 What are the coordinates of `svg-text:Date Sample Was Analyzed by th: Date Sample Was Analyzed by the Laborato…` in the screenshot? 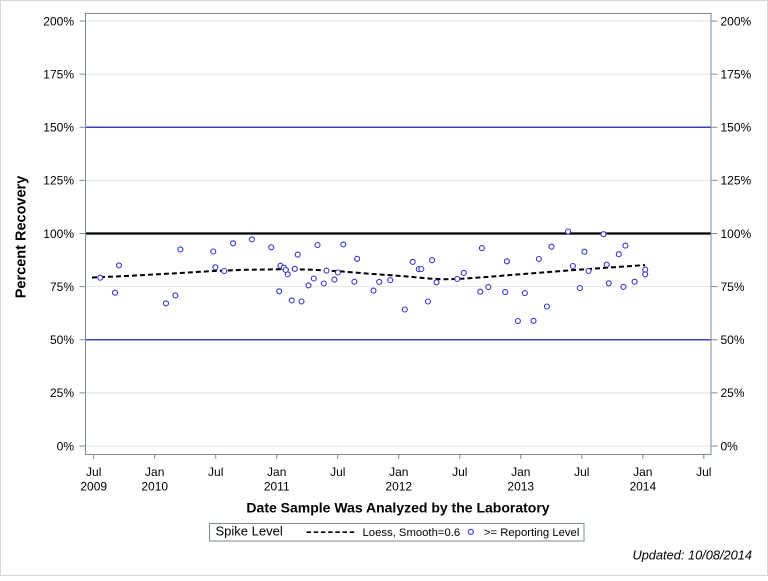 It's located at (397, 508).